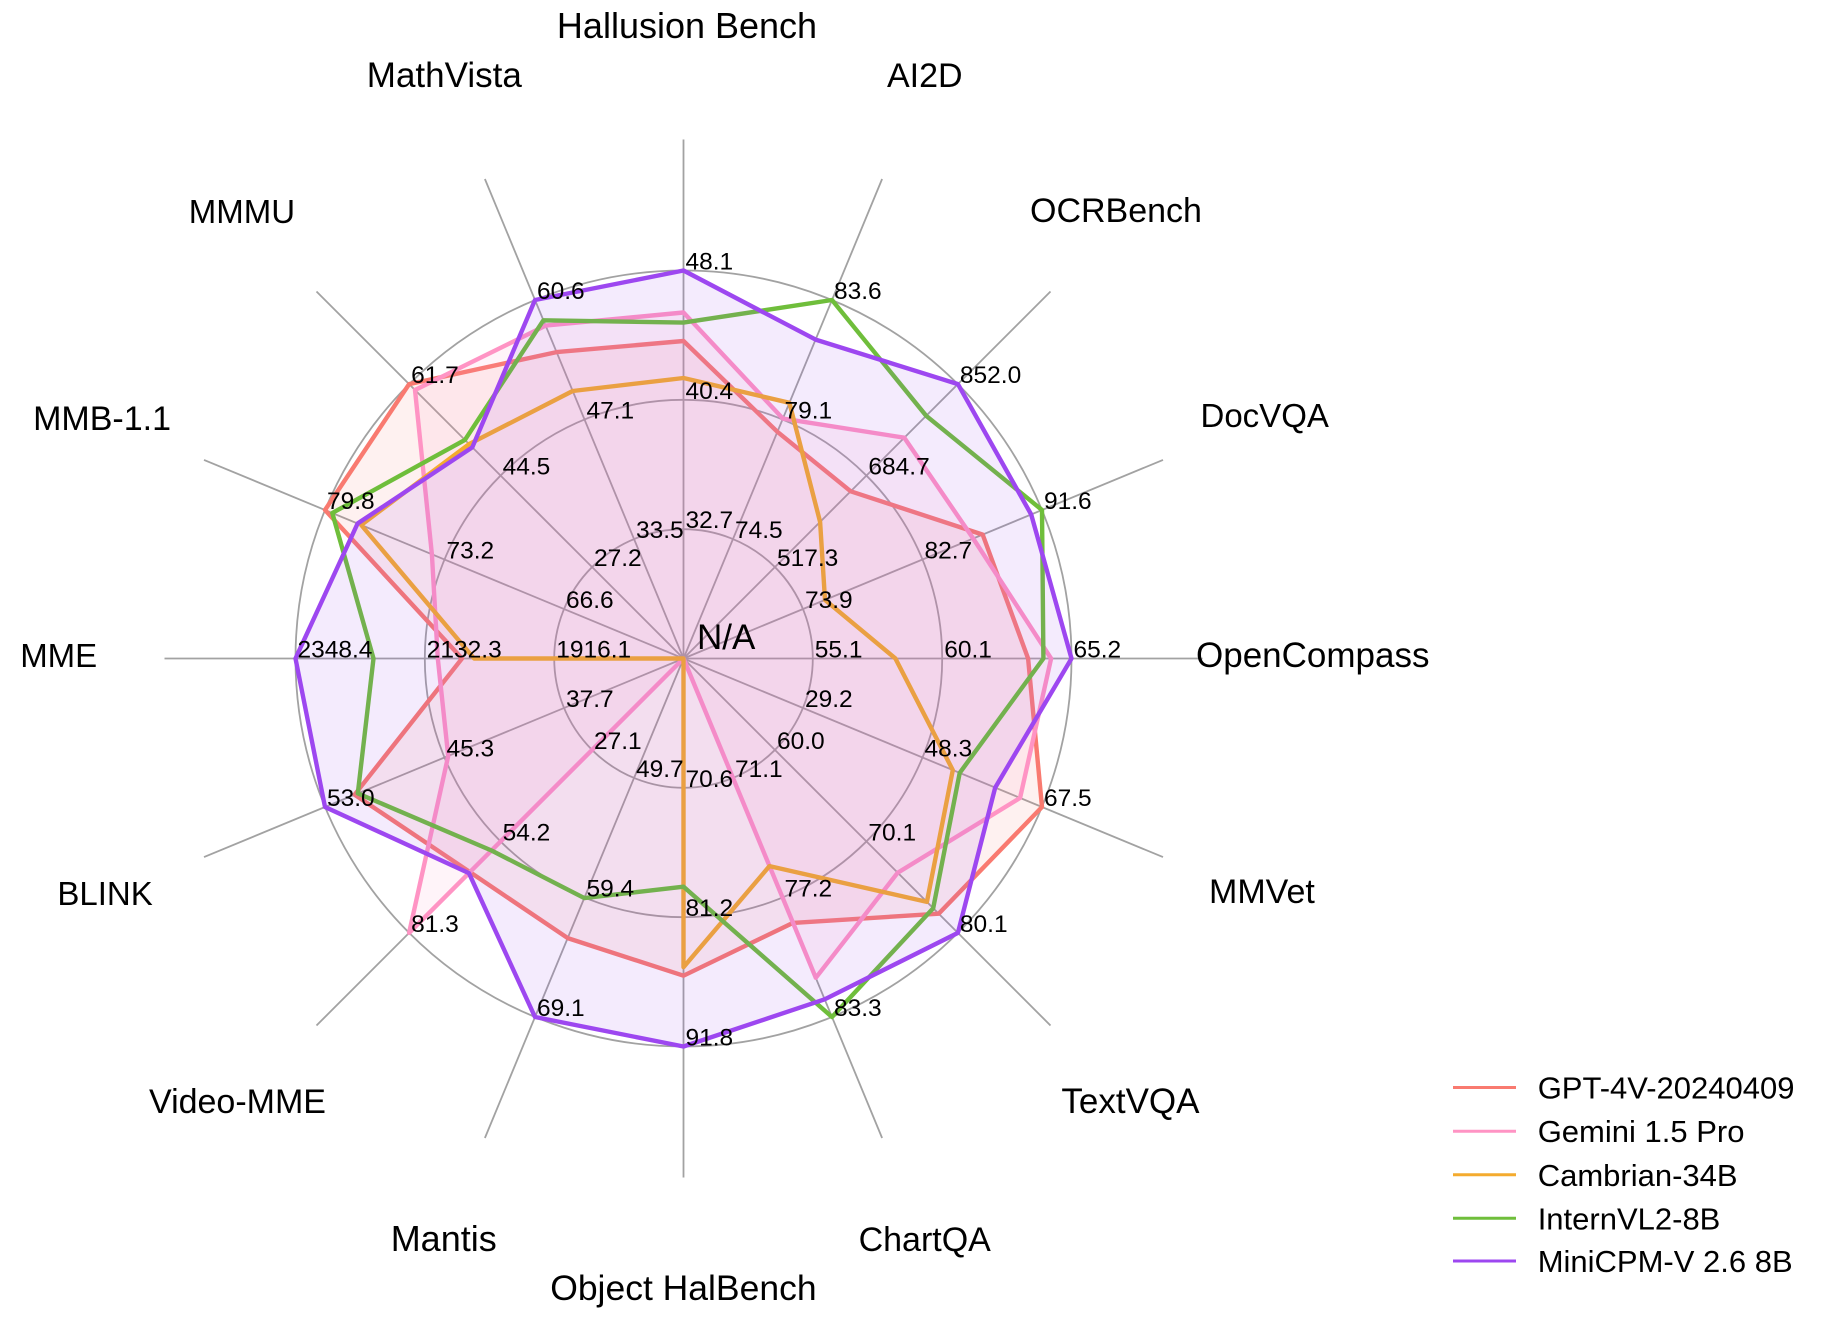  What do you see at coordinates (809, 889) in the screenshot?
I see `svg-text: 77.2` at bounding box center [809, 889].